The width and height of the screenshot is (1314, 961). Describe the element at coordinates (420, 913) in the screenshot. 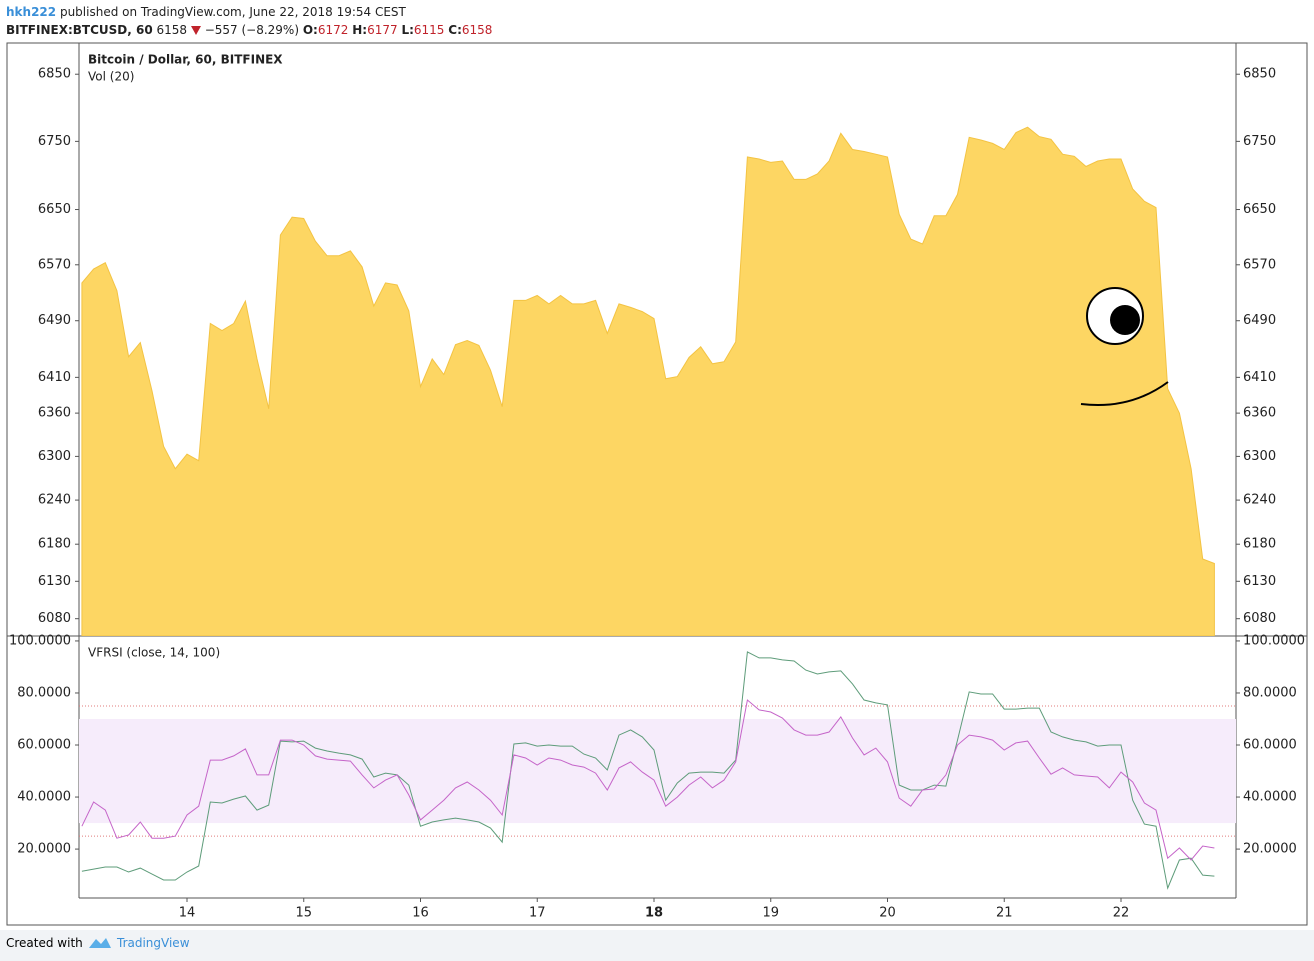

I see `x-tick-label: 16` at that location.